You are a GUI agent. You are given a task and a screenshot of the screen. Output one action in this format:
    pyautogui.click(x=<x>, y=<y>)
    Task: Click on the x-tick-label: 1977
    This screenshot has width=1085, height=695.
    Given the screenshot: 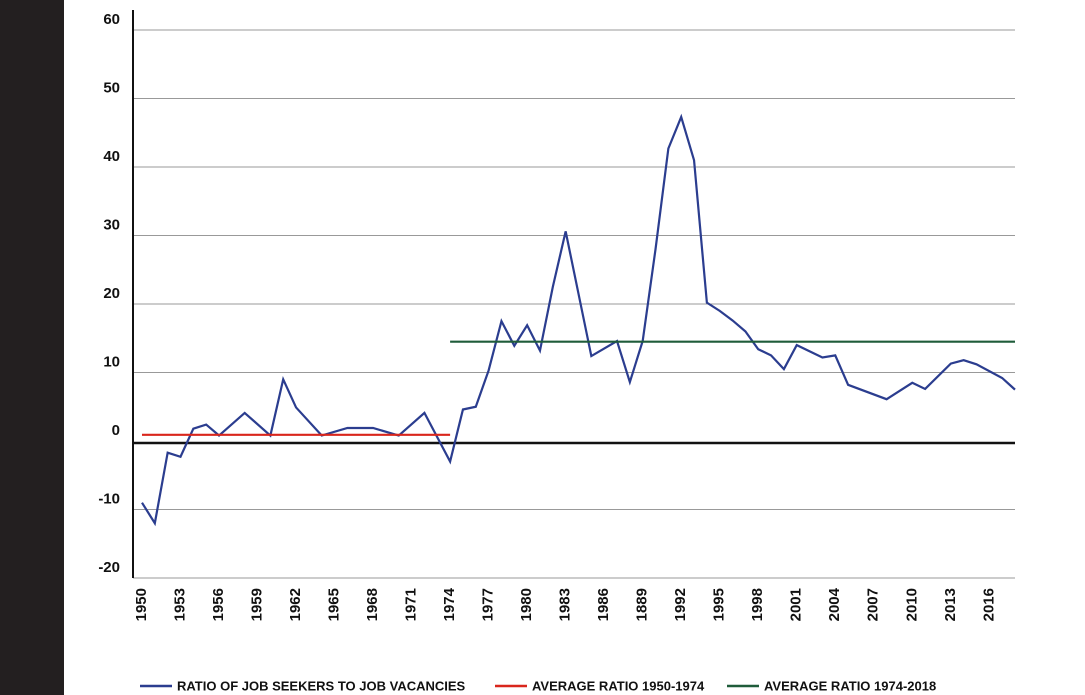 What is the action you would take?
    pyautogui.click(x=488, y=604)
    